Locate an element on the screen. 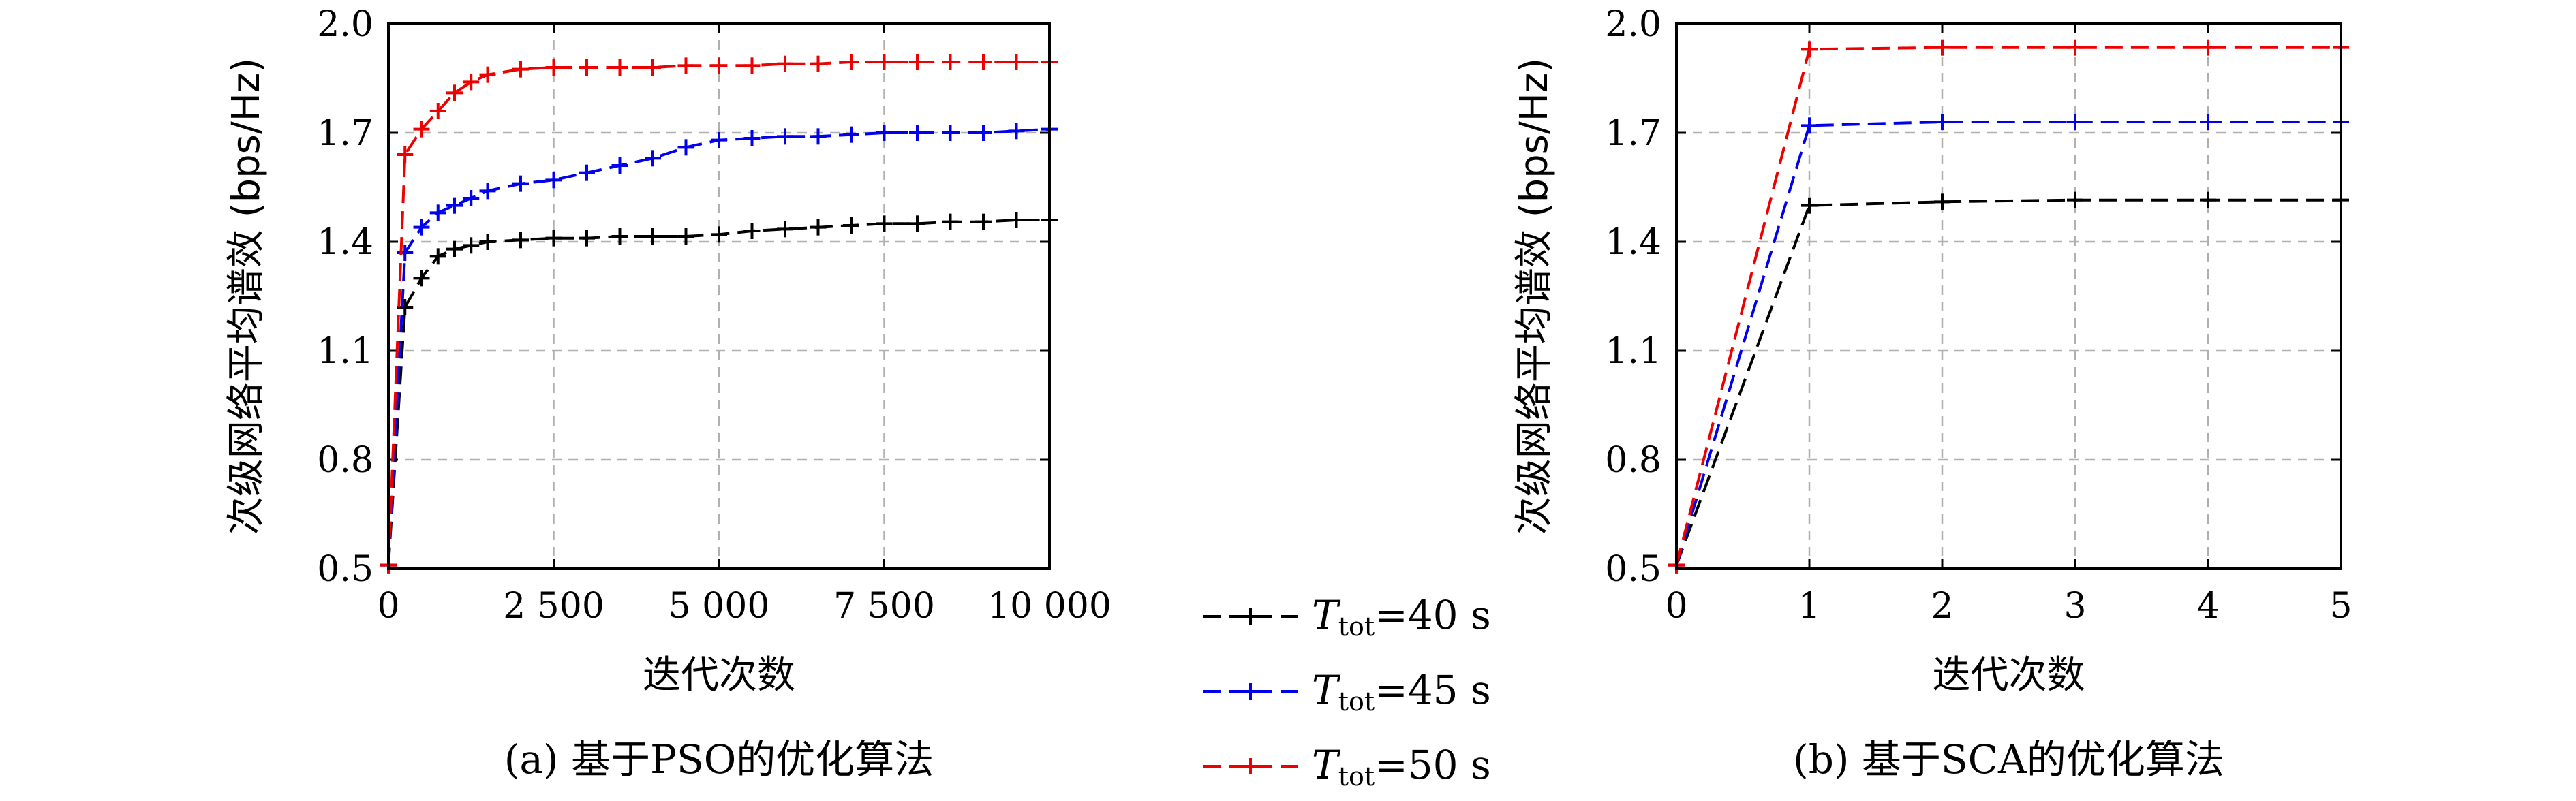 The width and height of the screenshot is (2576, 801). x-tick-label: 7 500 is located at coordinates (884, 606).